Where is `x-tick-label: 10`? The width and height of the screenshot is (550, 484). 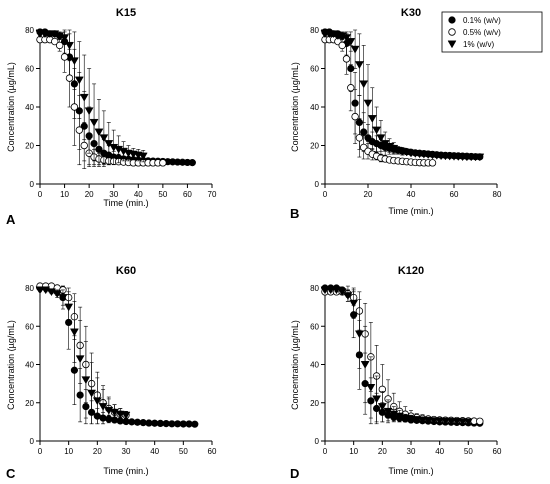 x-tick-label: 10 is located at coordinates (353, 451).